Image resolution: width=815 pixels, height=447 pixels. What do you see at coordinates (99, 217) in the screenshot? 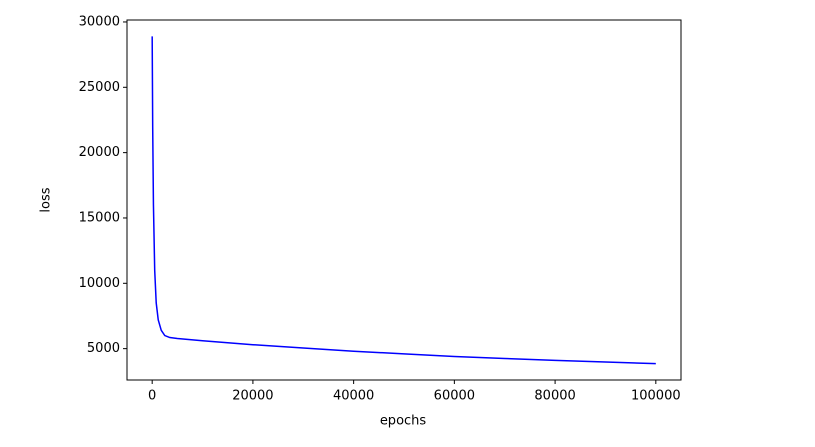
I see `y-tick-label: 15000` at bounding box center [99, 217].